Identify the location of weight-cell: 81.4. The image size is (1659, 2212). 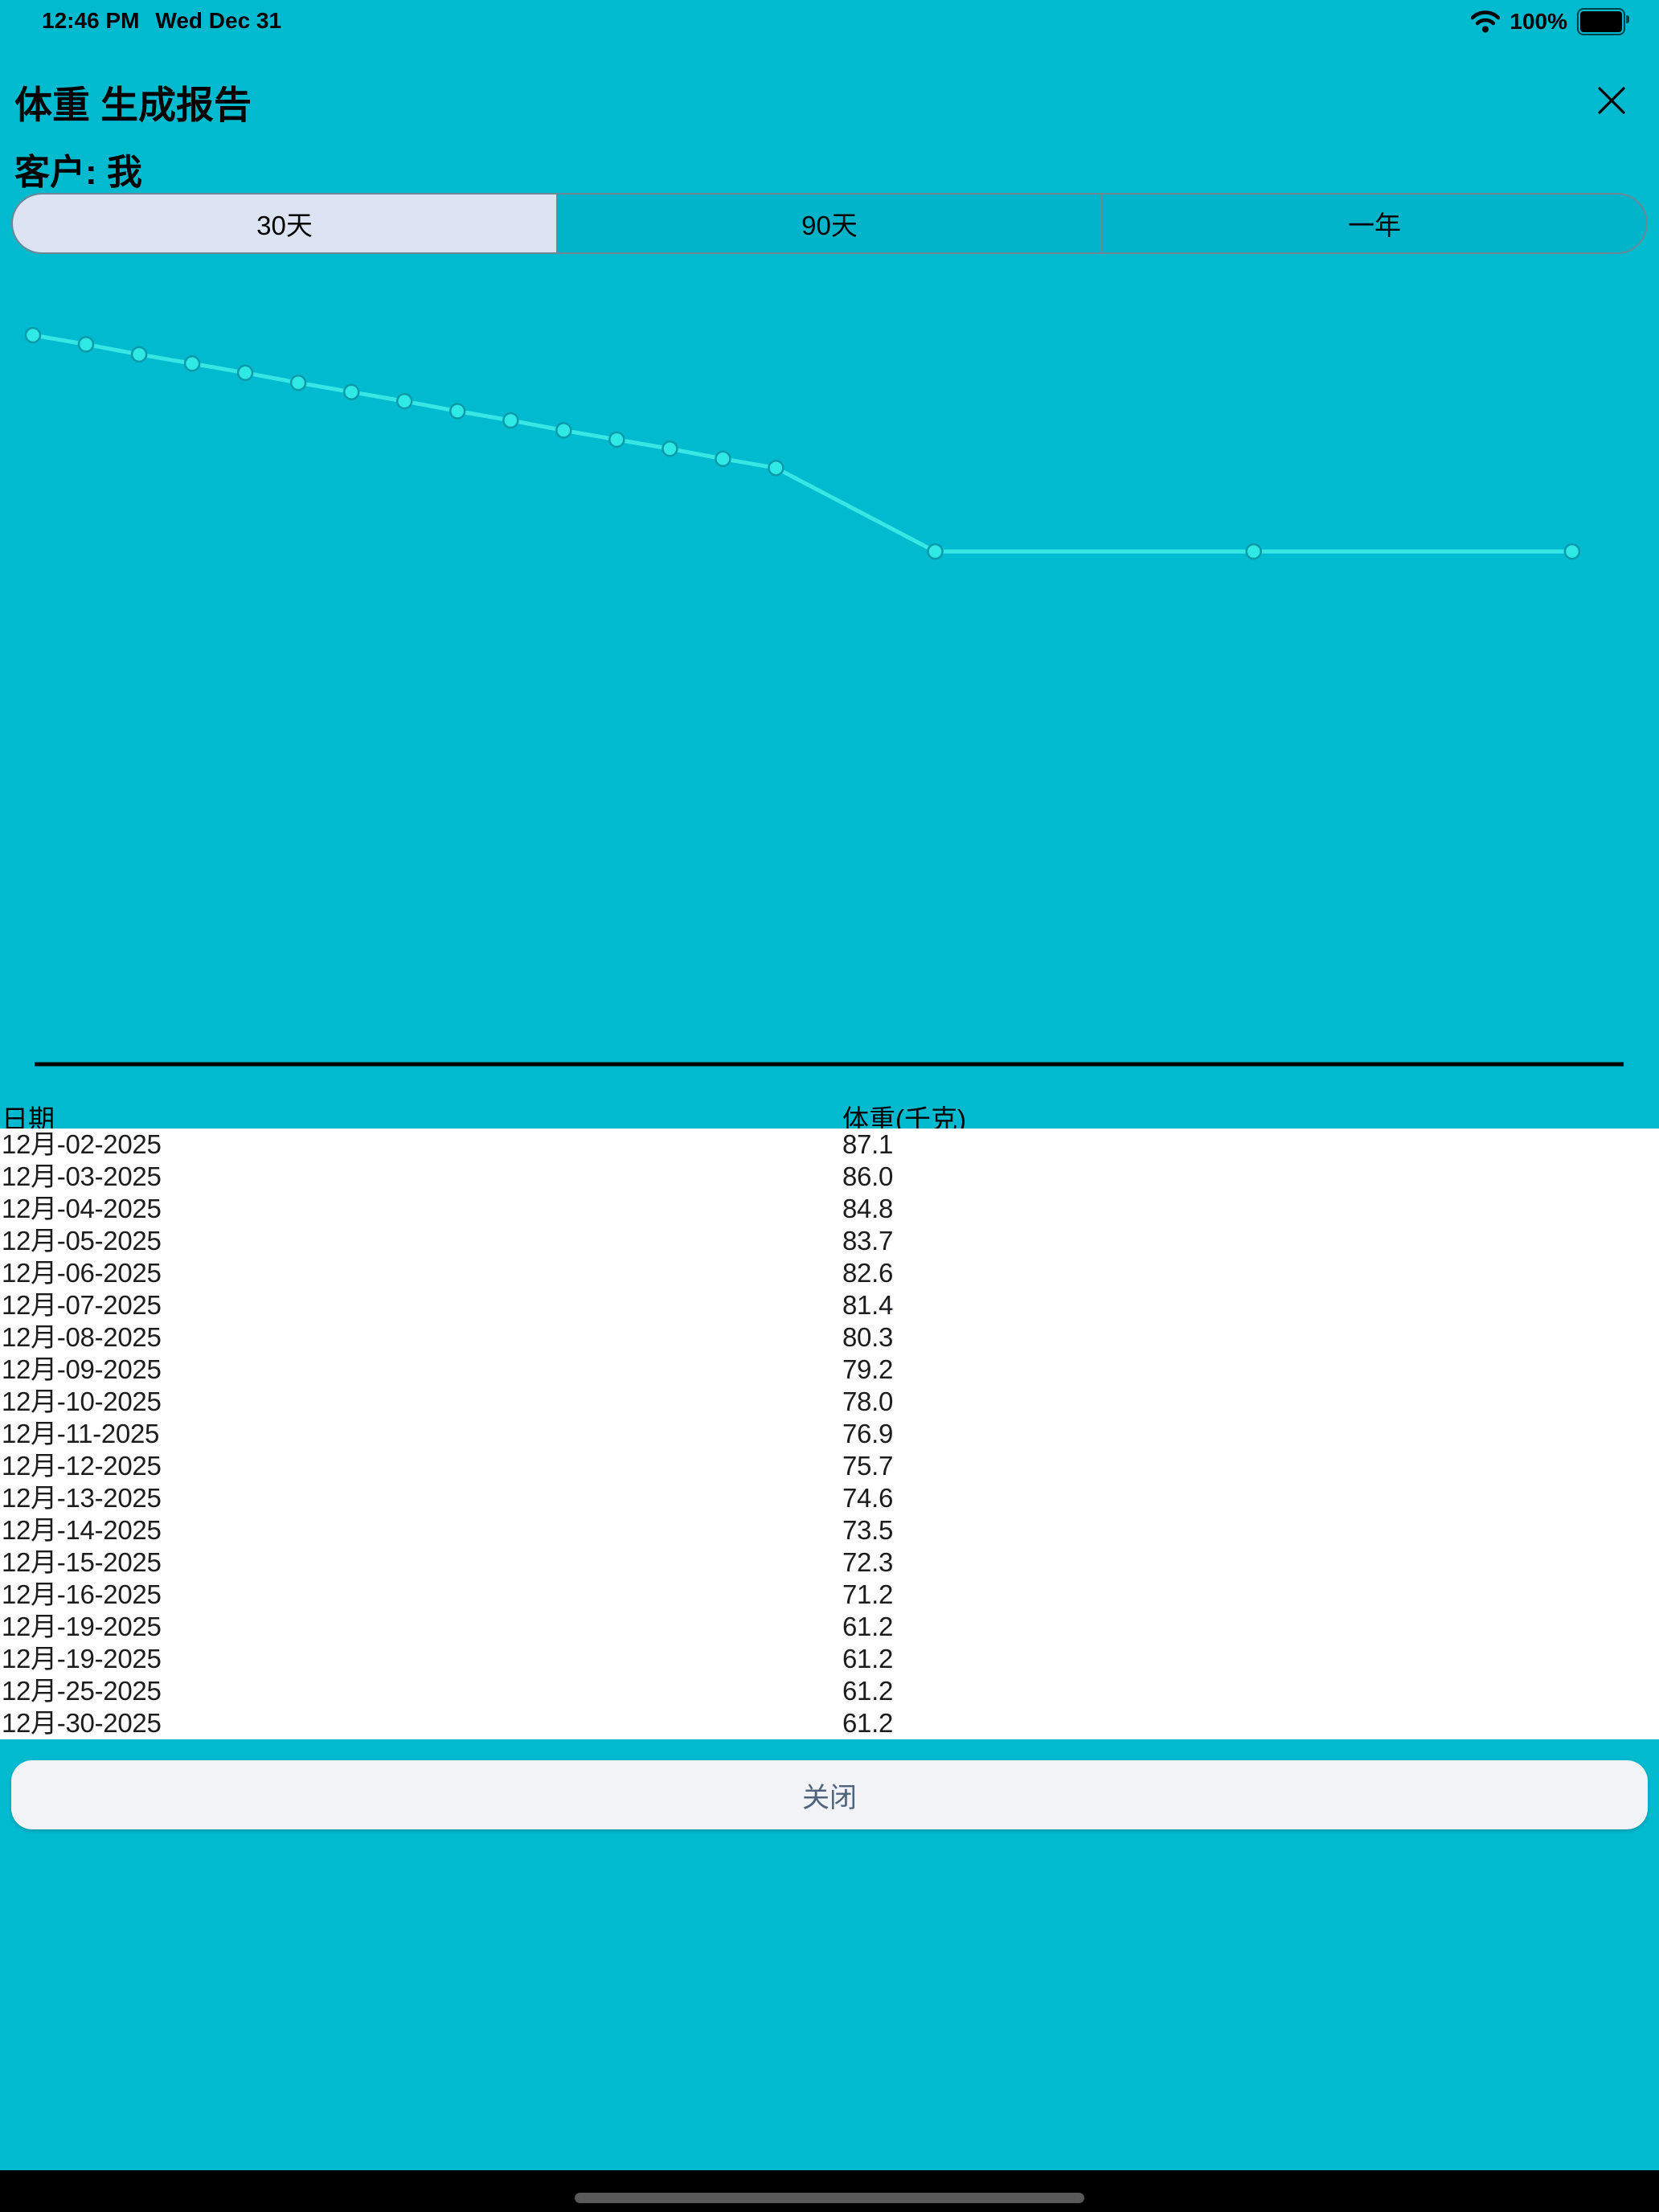
(868, 1305).